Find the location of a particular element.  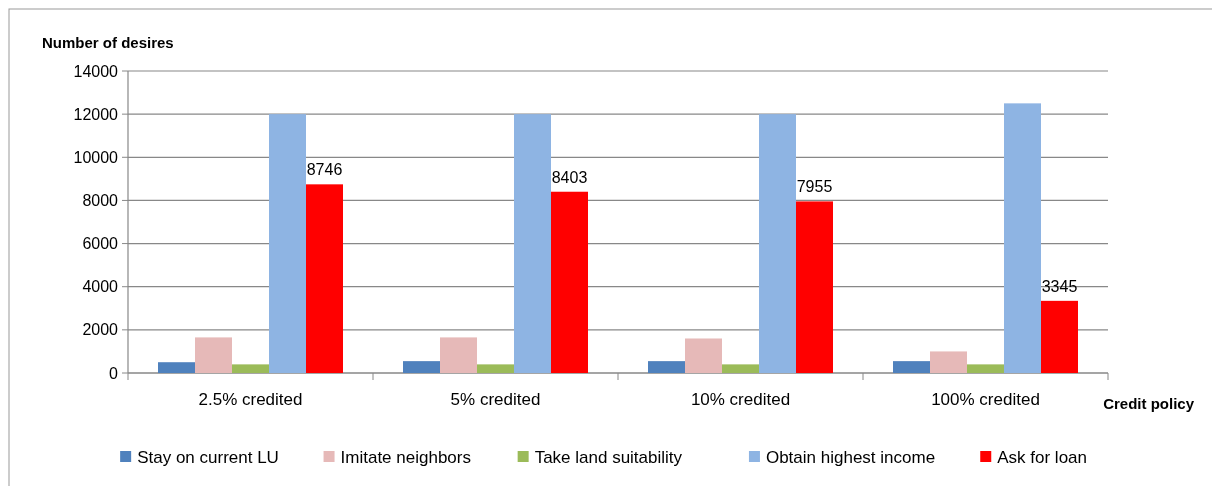

legend-label: Obtain highest income is located at coordinates (850, 457).